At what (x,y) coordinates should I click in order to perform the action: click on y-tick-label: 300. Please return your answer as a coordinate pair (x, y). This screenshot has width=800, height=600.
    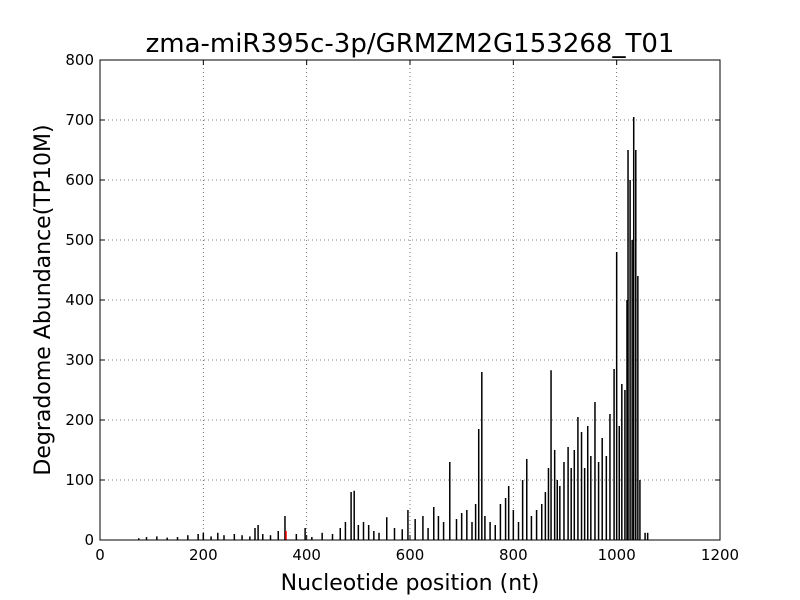
    Looking at the image, I should click on (79, 360).